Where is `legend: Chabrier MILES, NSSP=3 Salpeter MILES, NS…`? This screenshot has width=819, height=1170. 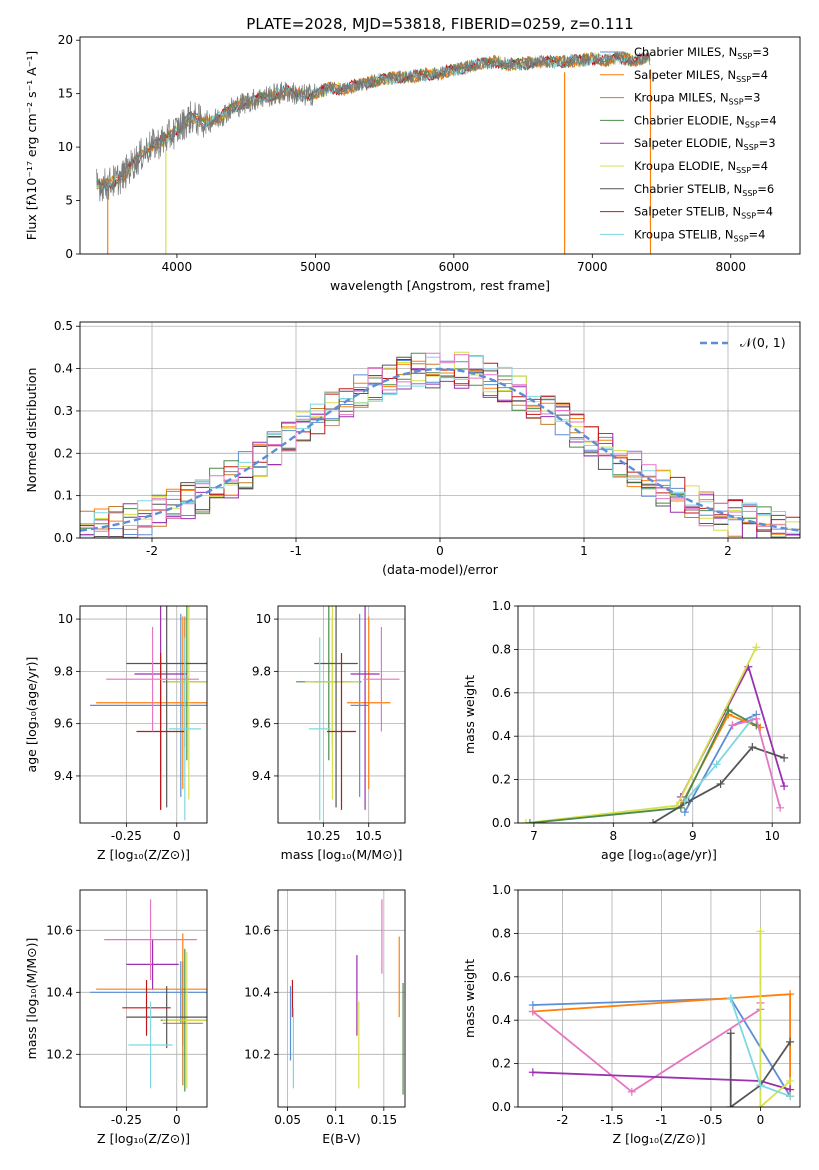
legend: Chabrier MILES, NSSP=3 Salpeter MILES, NS… is located at coordinates (688, 144).